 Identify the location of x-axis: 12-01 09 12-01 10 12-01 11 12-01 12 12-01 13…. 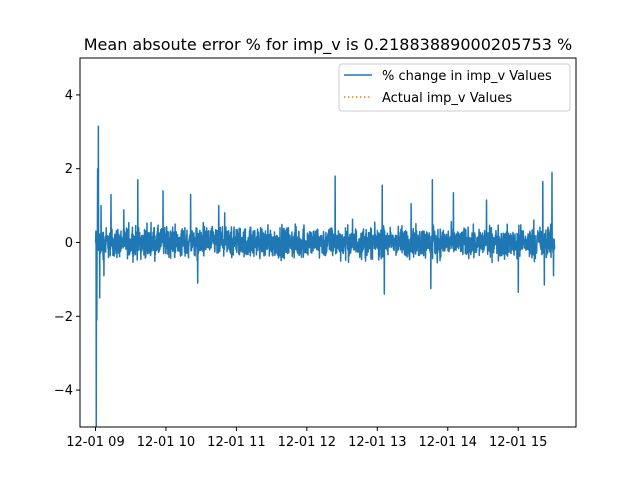
(306, 438).